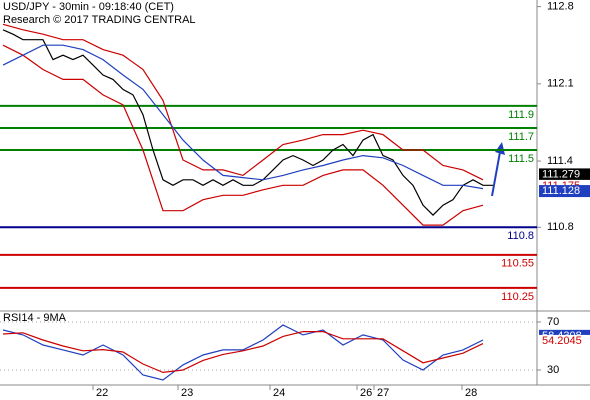 Image resolution: width=590 pixels, height=400 pixels. Describe the element at coordinates (517, 297) in the screenshot. I see `level-label: 110.25` at that location.